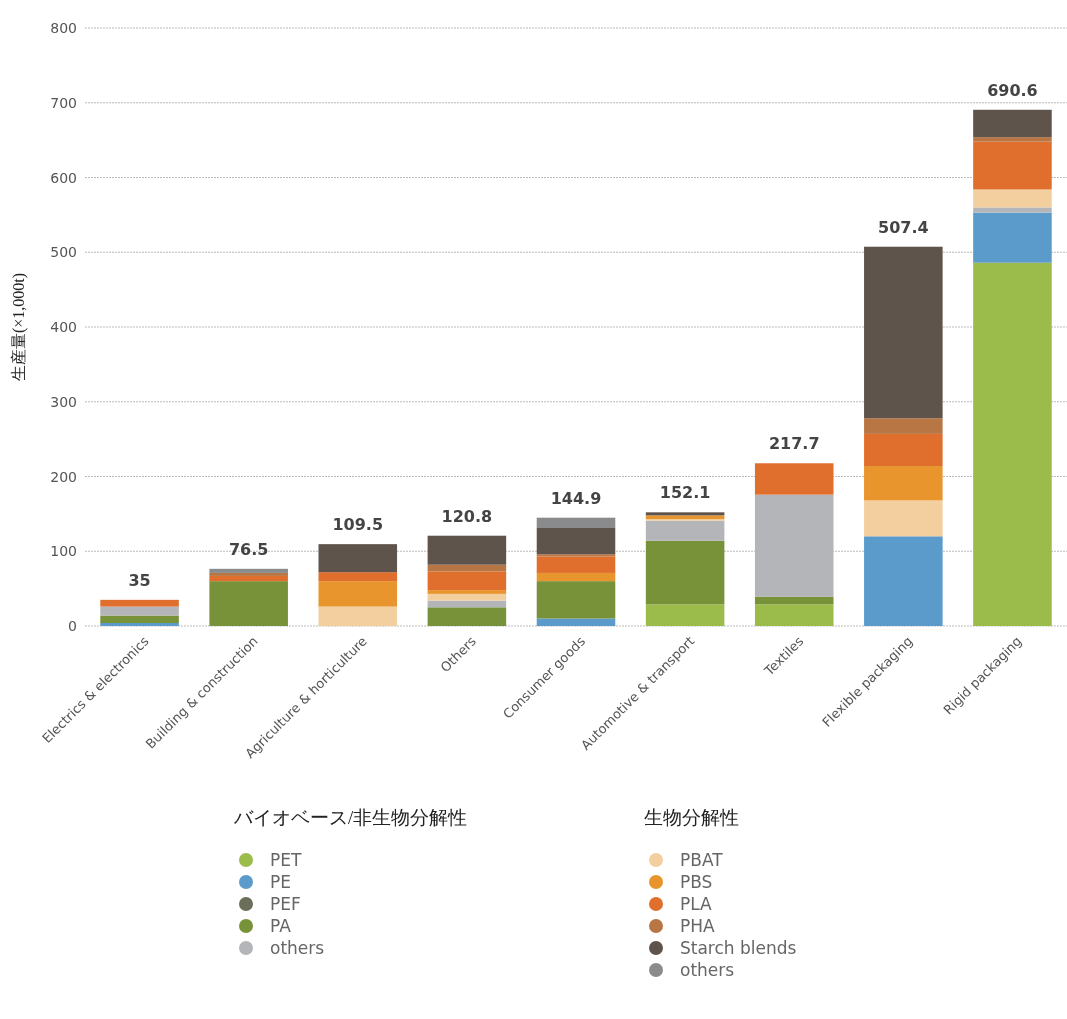  I want to click on total-label: 109.5, so click(358, 525).